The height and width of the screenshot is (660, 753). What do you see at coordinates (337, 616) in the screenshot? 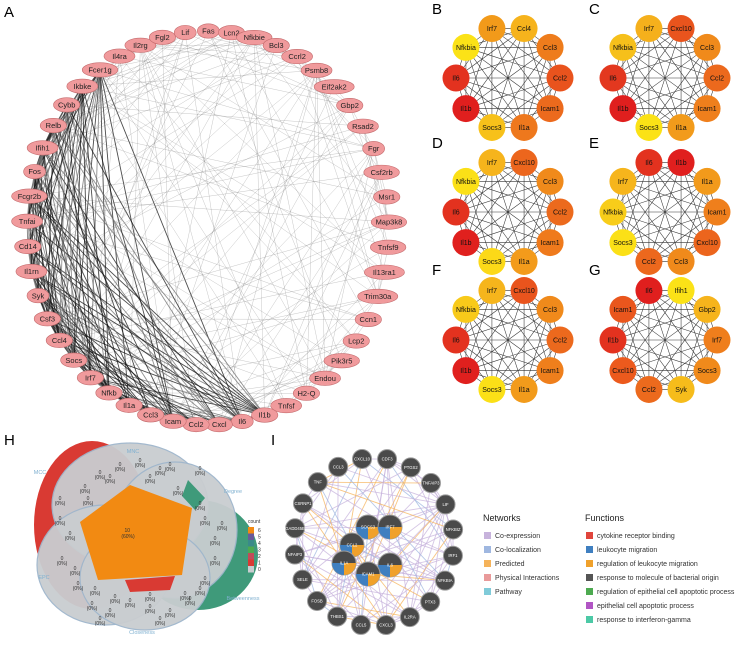
I see `genemania-node-label: THBS1` at bounding box center [337, 616].